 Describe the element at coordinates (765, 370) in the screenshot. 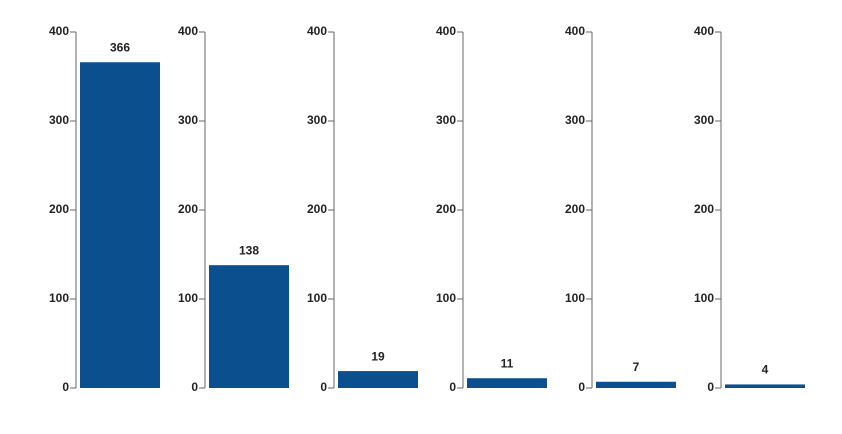

I see `value-label: 4` at that location.